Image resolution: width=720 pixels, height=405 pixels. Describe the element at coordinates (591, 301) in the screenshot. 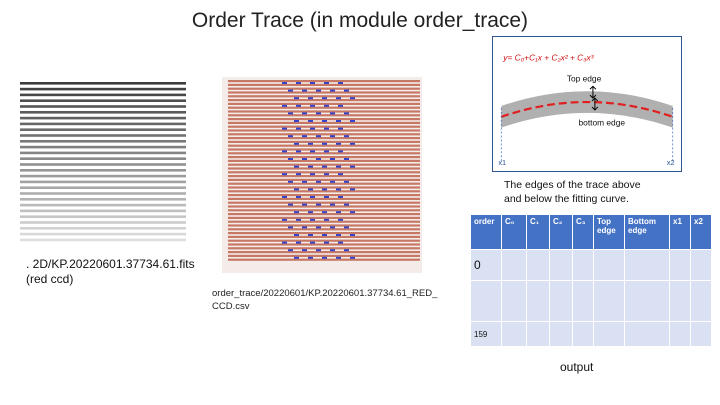

I see `table-row` at that location.